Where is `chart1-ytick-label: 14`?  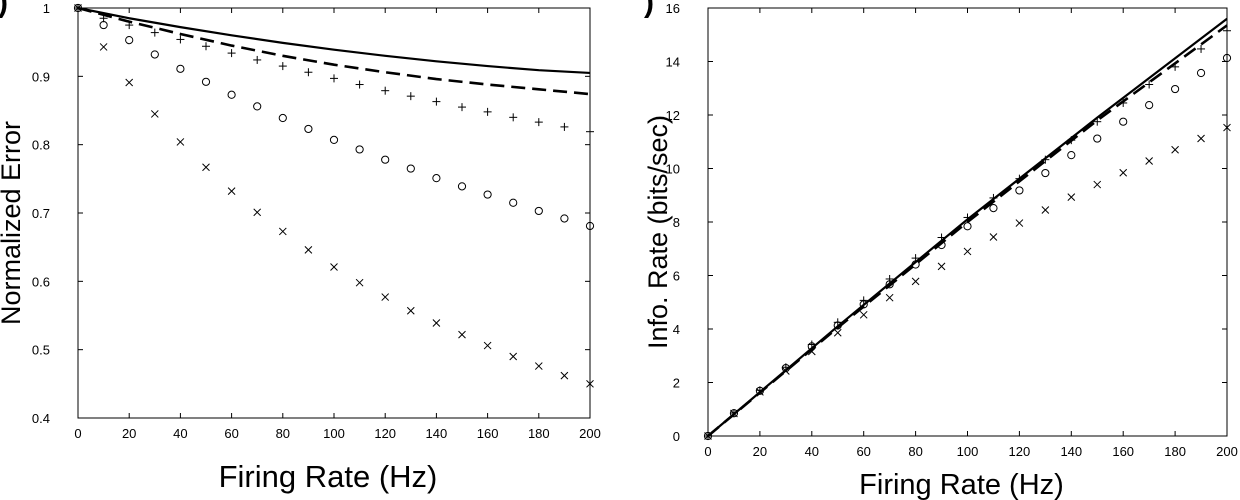 chart1-ytick-label: 14 is located at coordinates (673, 62).